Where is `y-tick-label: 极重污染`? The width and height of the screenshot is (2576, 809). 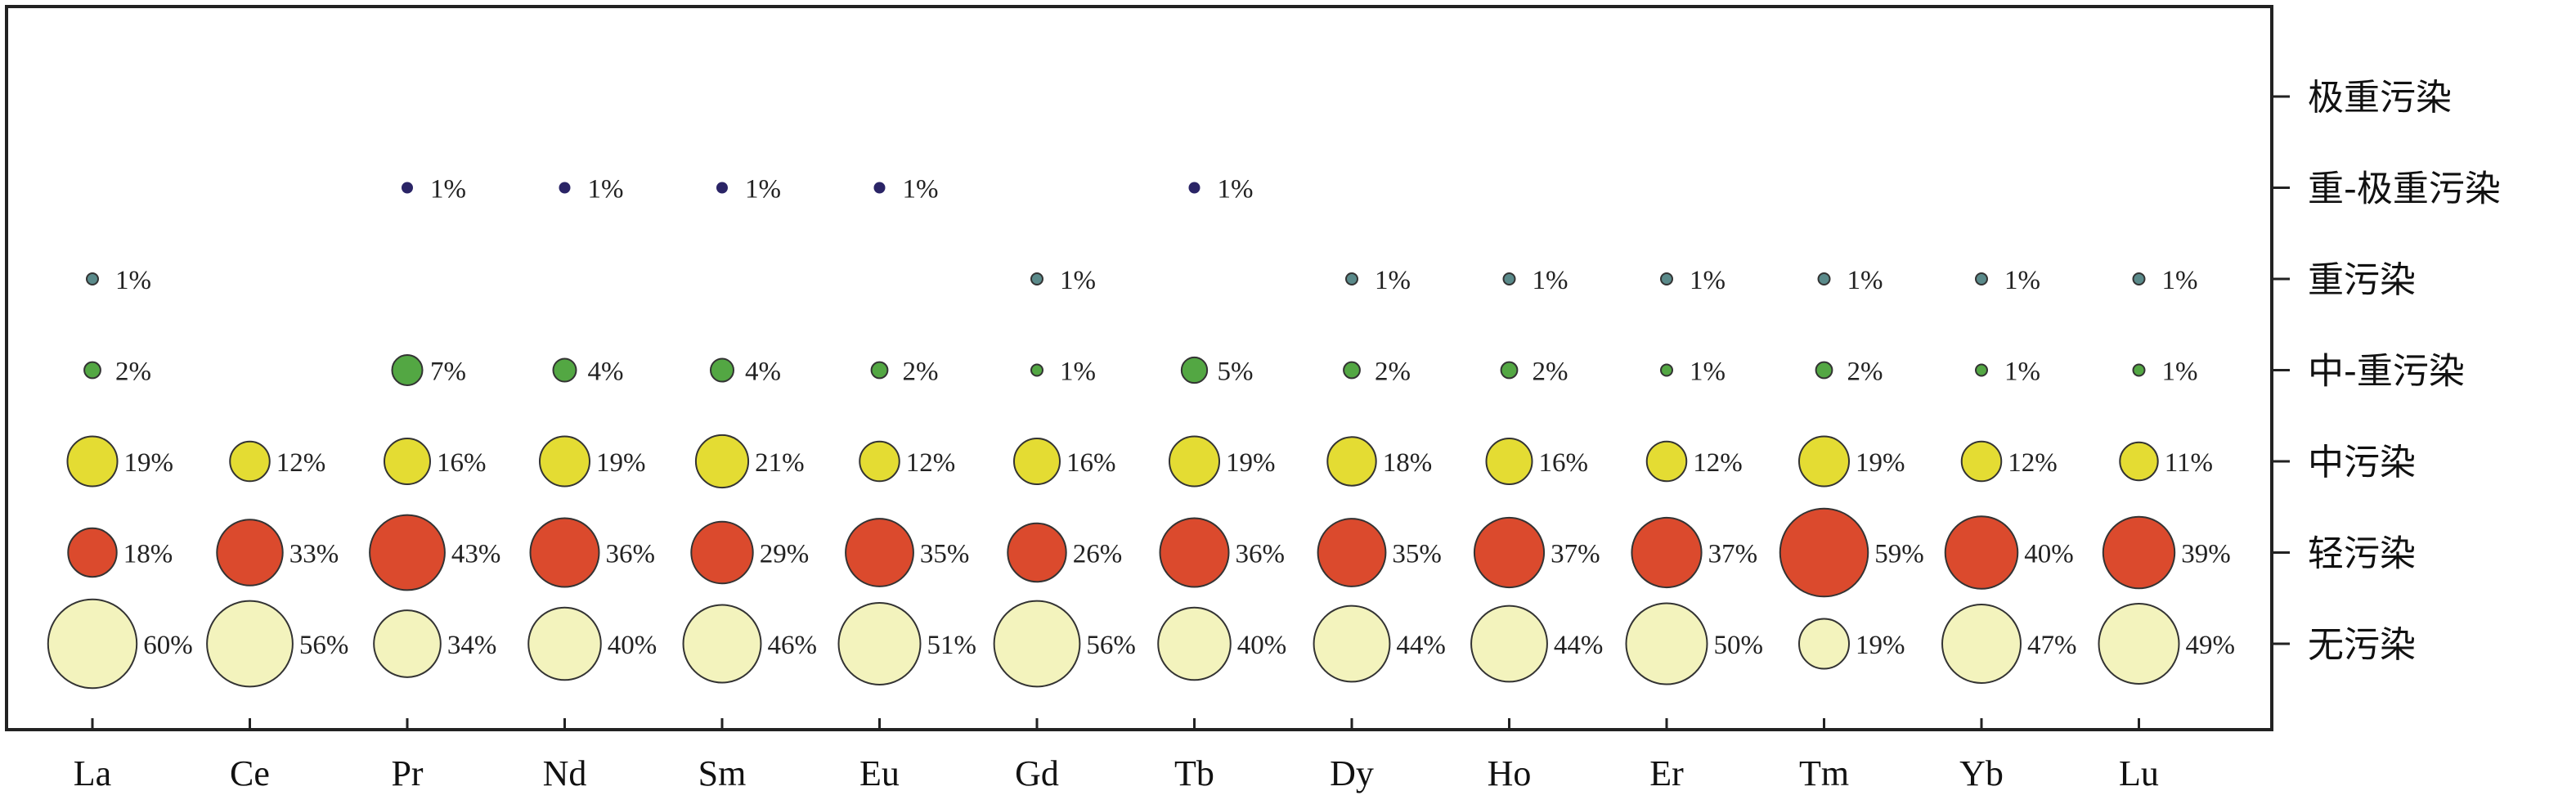 y-tick-label: 极重污染 is located at coordinates (2380, 98).